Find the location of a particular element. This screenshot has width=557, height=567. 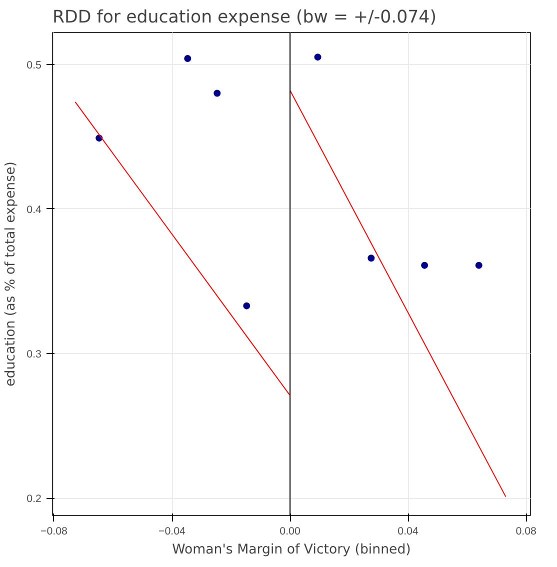

x-tick-label: −0.08 is located at coordinates (54, 532).